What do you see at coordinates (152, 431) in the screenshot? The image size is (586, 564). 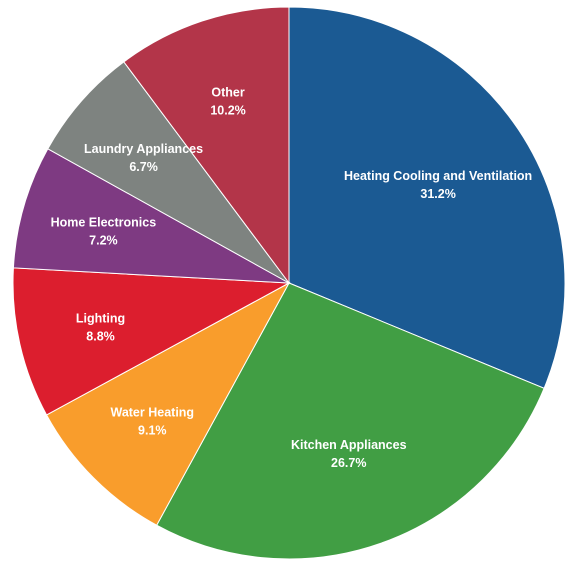 I see `slice-value-water-heating: 9.1%` at bounding box center [152, 431].